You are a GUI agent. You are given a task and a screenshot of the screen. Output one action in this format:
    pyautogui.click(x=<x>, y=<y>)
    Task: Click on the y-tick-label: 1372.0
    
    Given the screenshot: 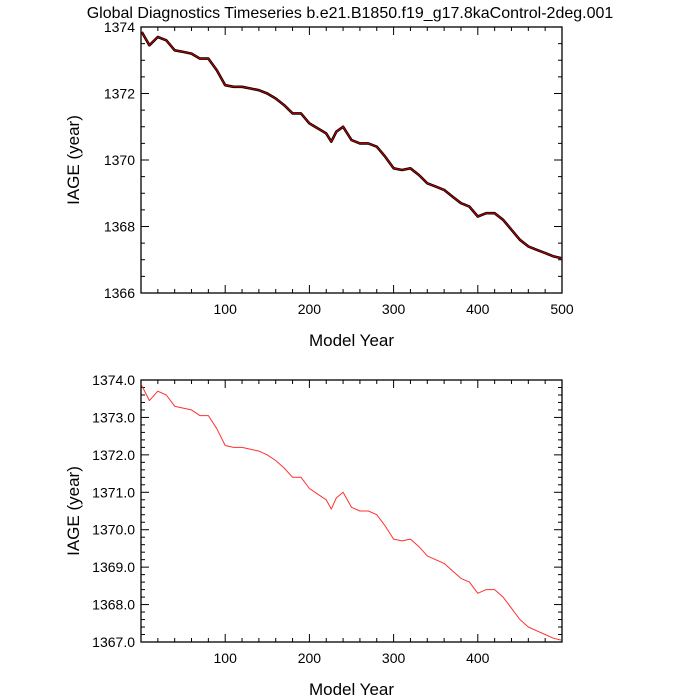 What is the action you would take?
    pyautogui.click(x=113, y=455)
    